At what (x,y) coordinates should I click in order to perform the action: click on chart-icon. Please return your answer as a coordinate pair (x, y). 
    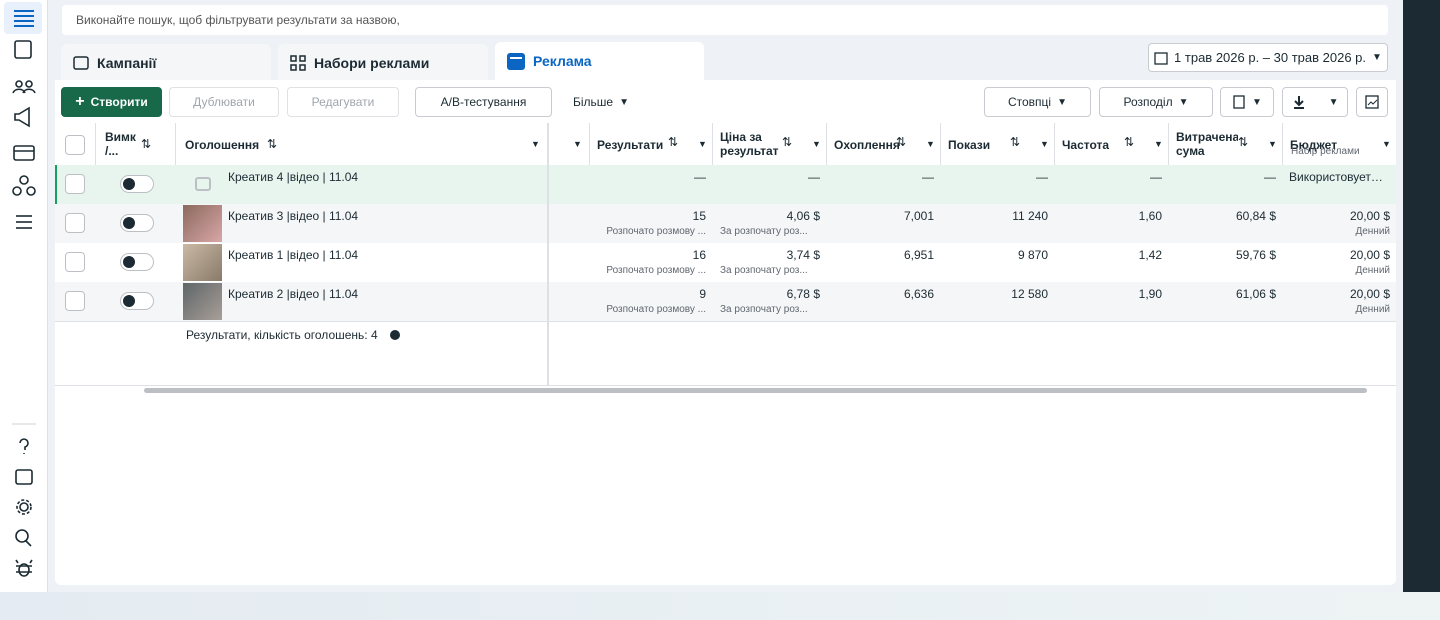
    Looking at the image, I should click on (1372, 102).